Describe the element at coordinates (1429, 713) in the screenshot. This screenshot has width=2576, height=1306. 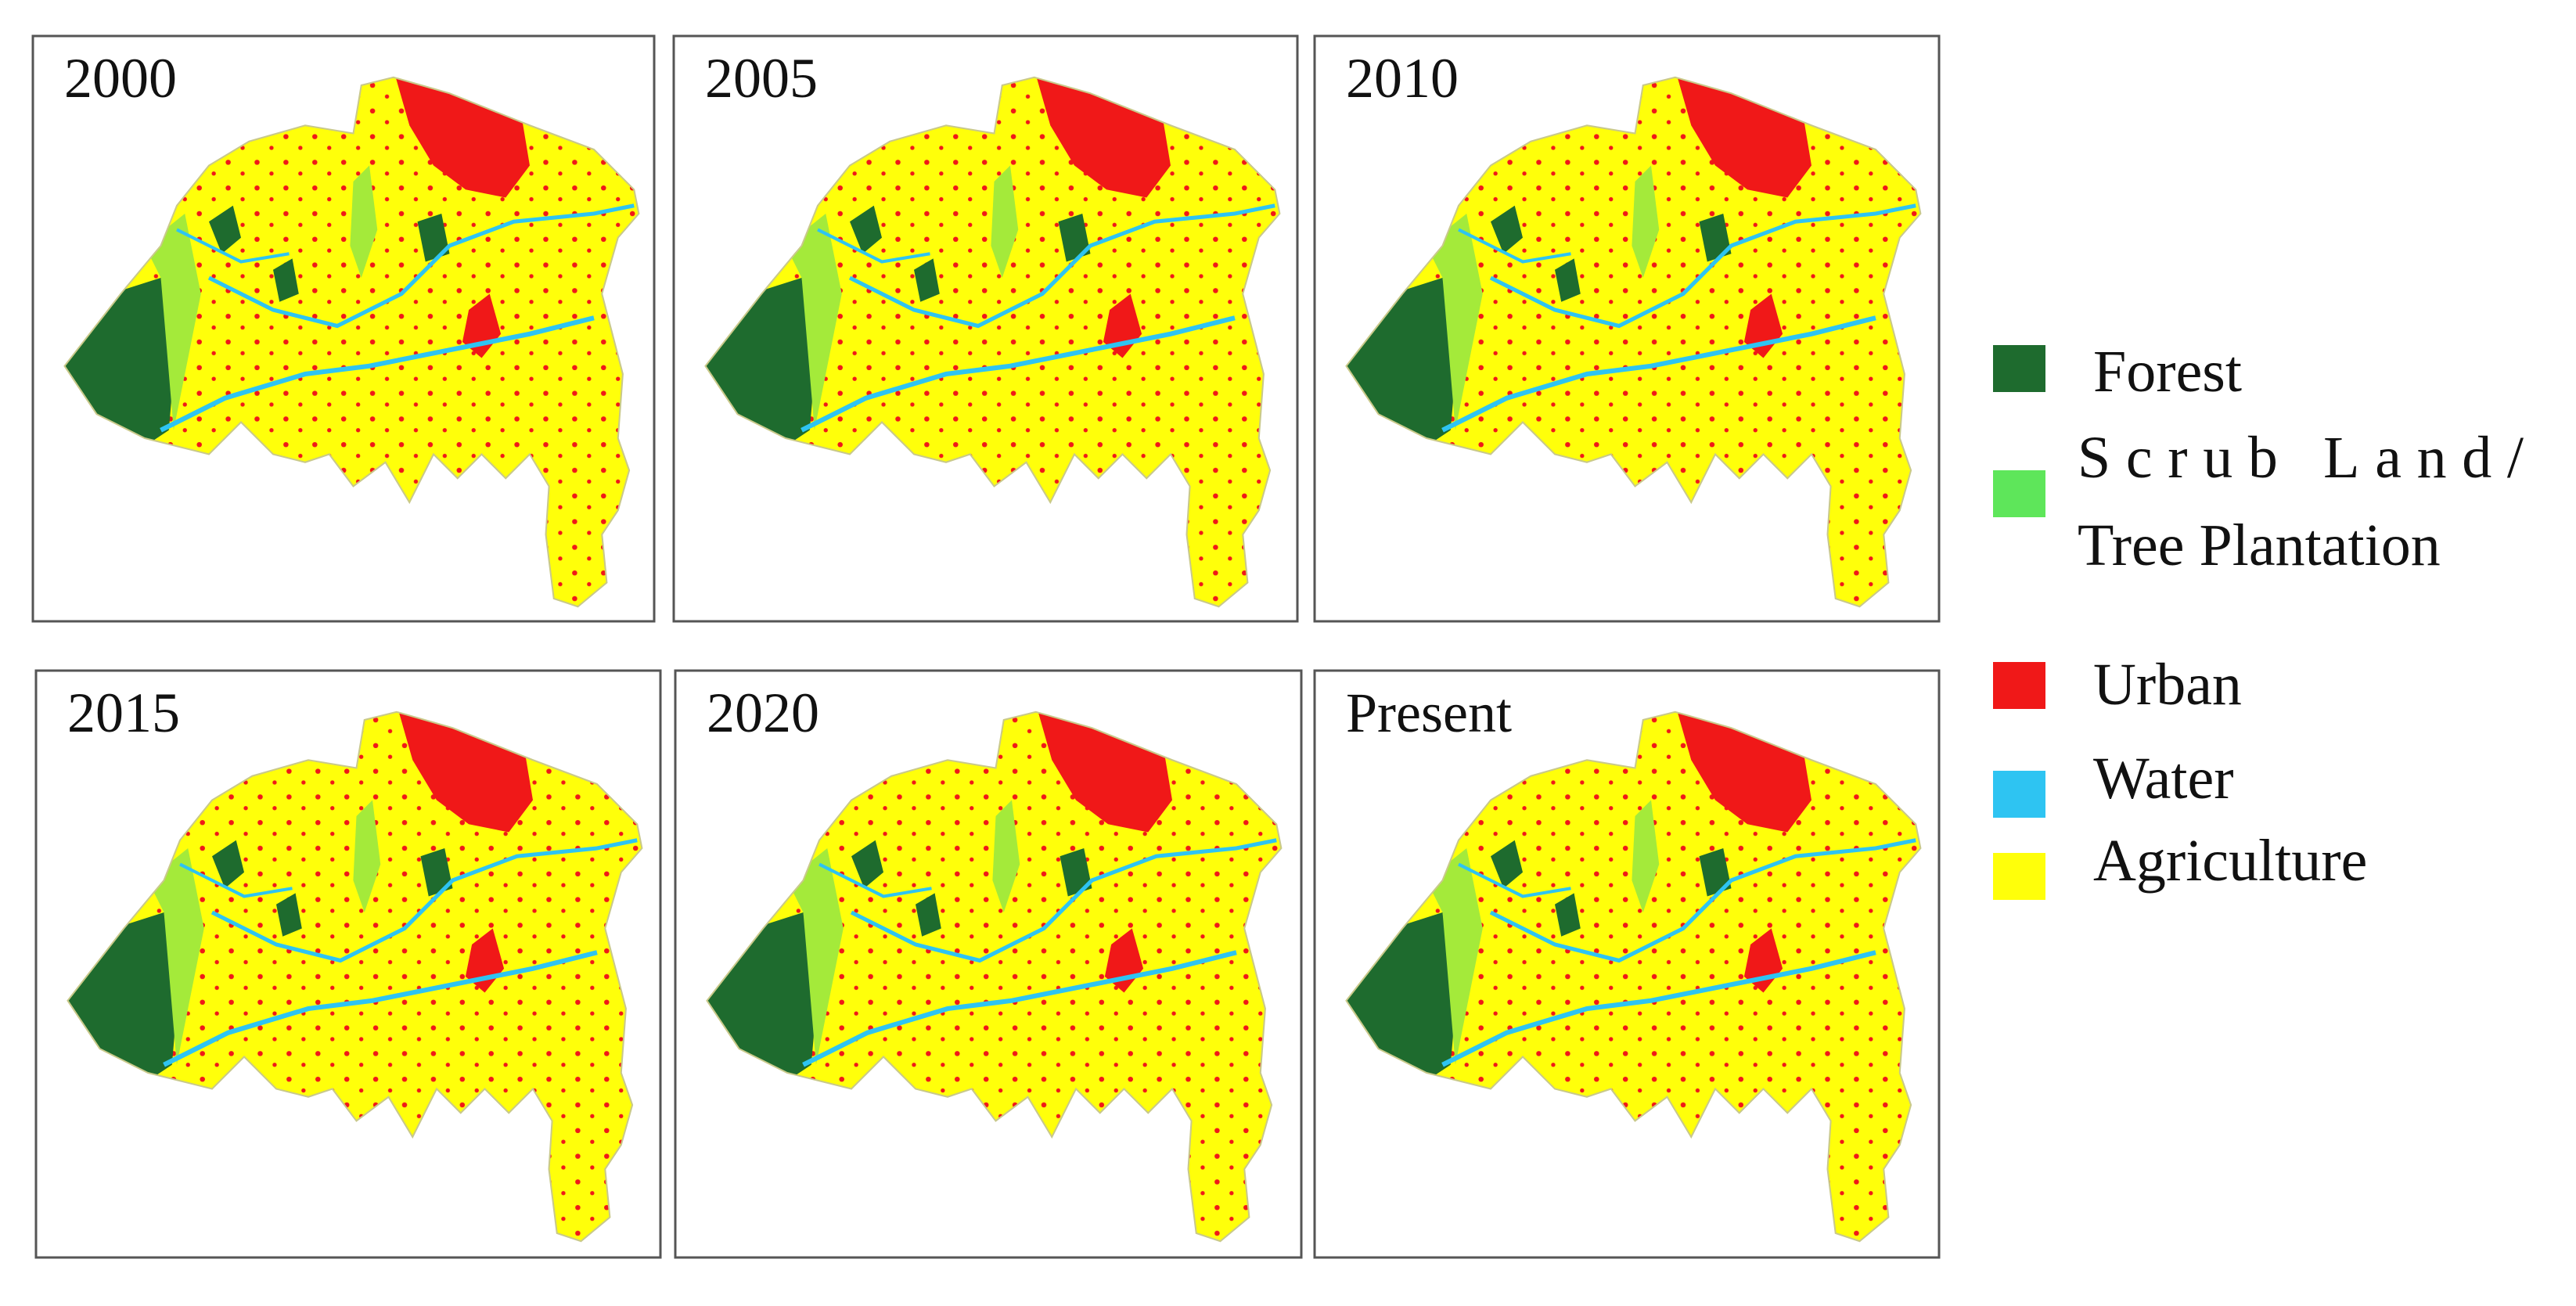
I see `panel-year-label: Present` at that location.